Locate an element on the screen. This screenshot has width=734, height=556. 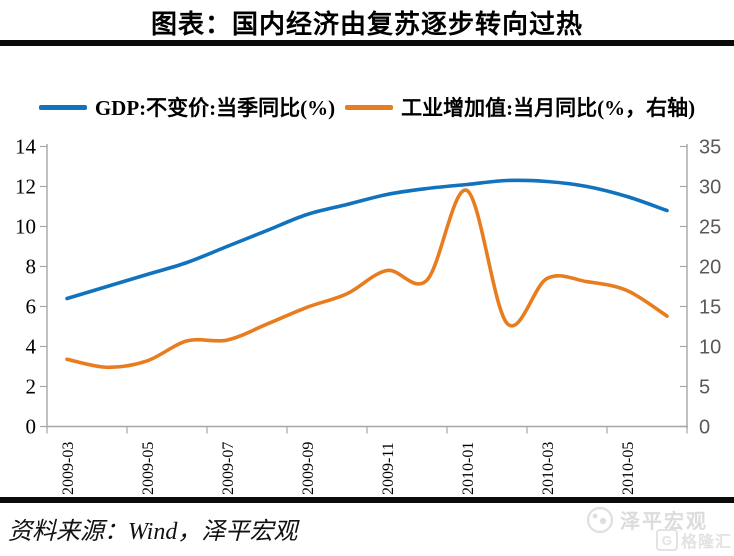
y-right-tick-label: 30 is located at coordinates (710, 188).